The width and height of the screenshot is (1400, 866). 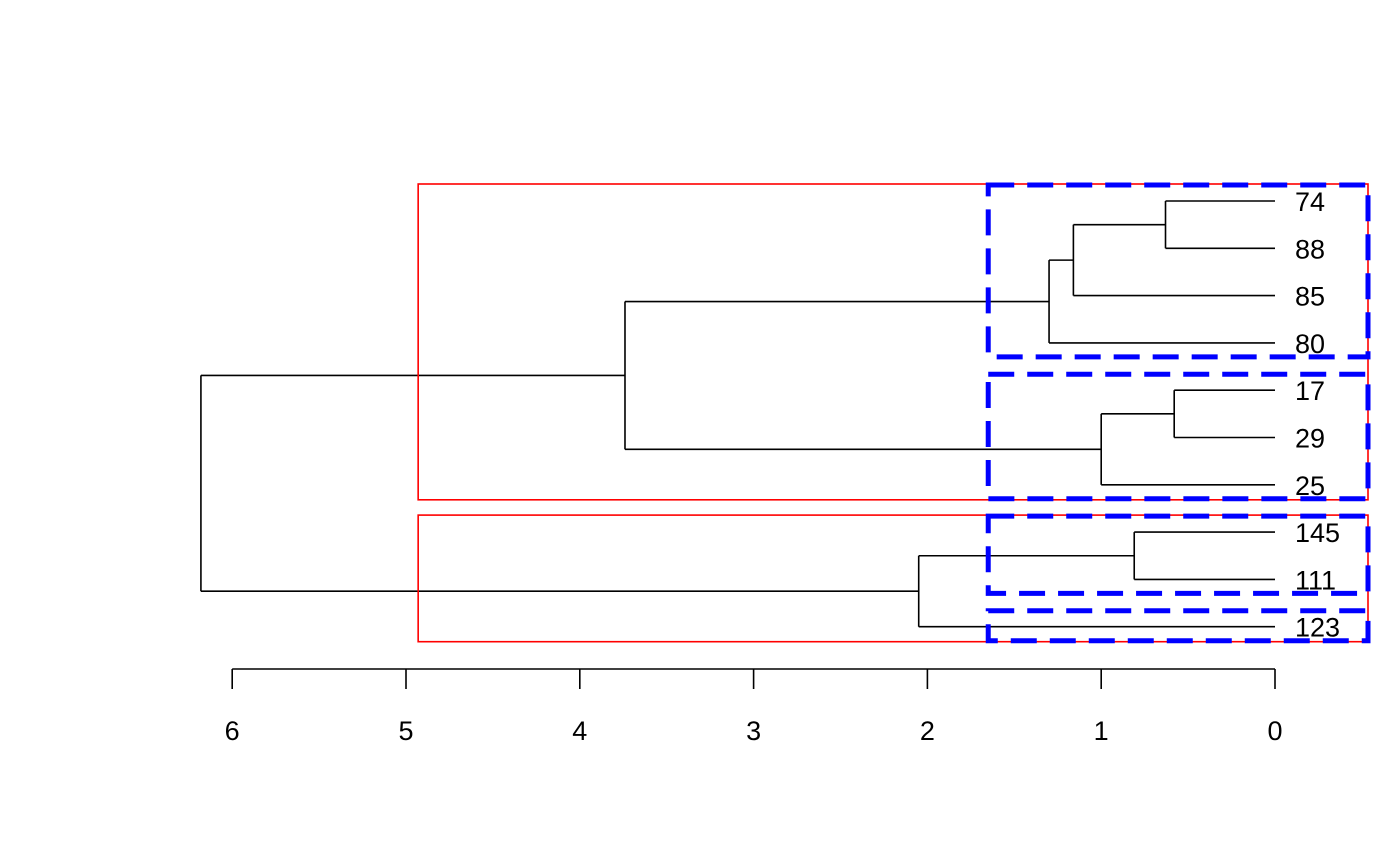 What do you see at coordinates (1310, 249) in the screenshot?
I see `leaf-label-88: 88` at bounding box center [1310, 249].